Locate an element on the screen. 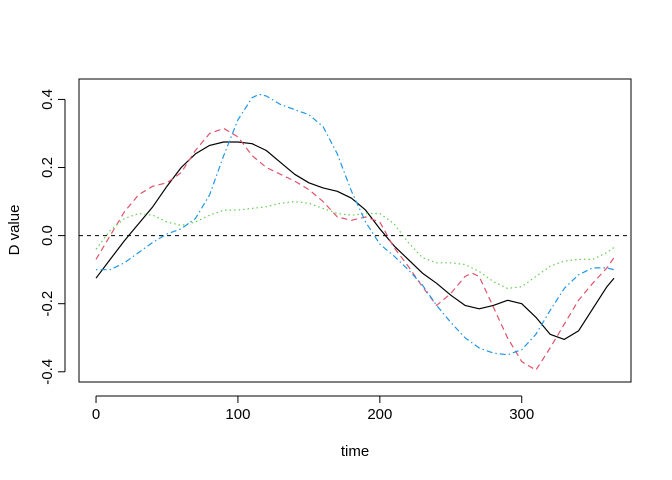  y-axis-label: D value is located at coordinates (14, 230).